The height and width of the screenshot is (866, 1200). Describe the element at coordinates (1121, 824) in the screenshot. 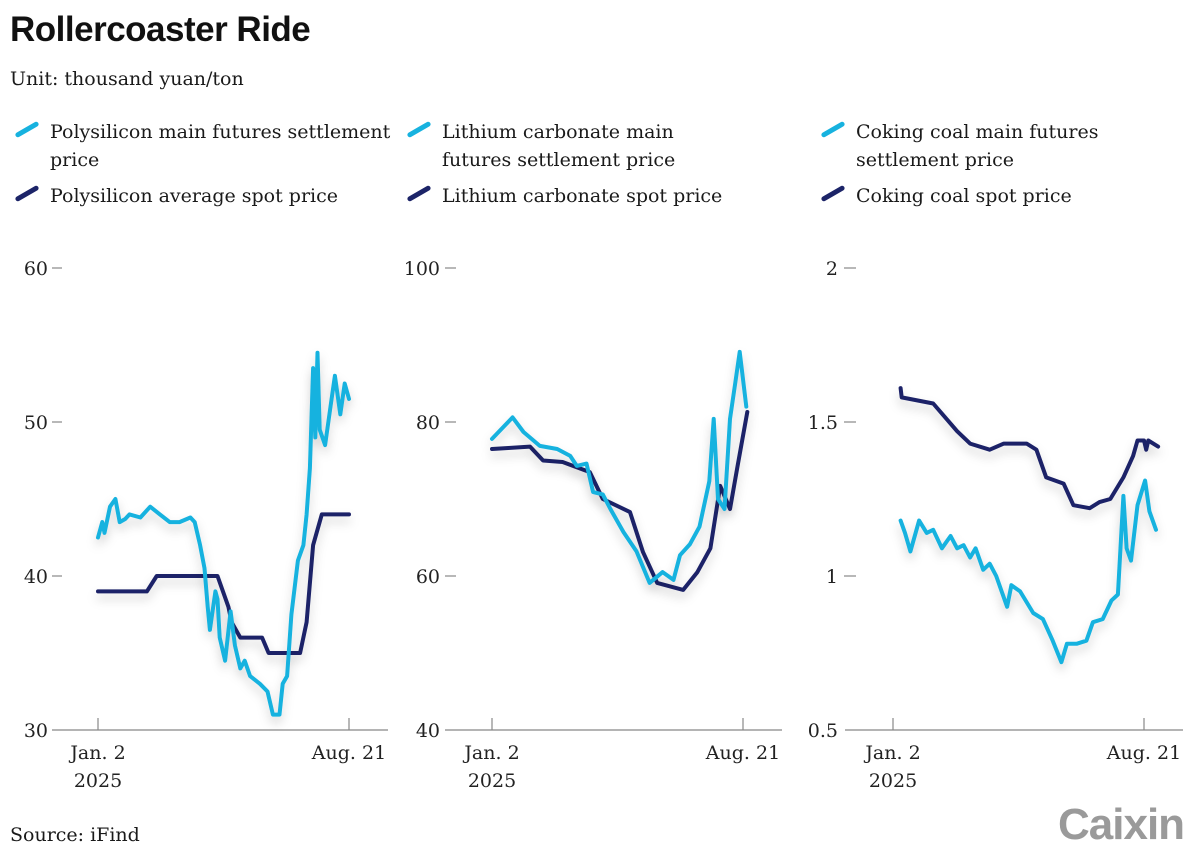

I see `caixin-logo: Caixin` at that location.